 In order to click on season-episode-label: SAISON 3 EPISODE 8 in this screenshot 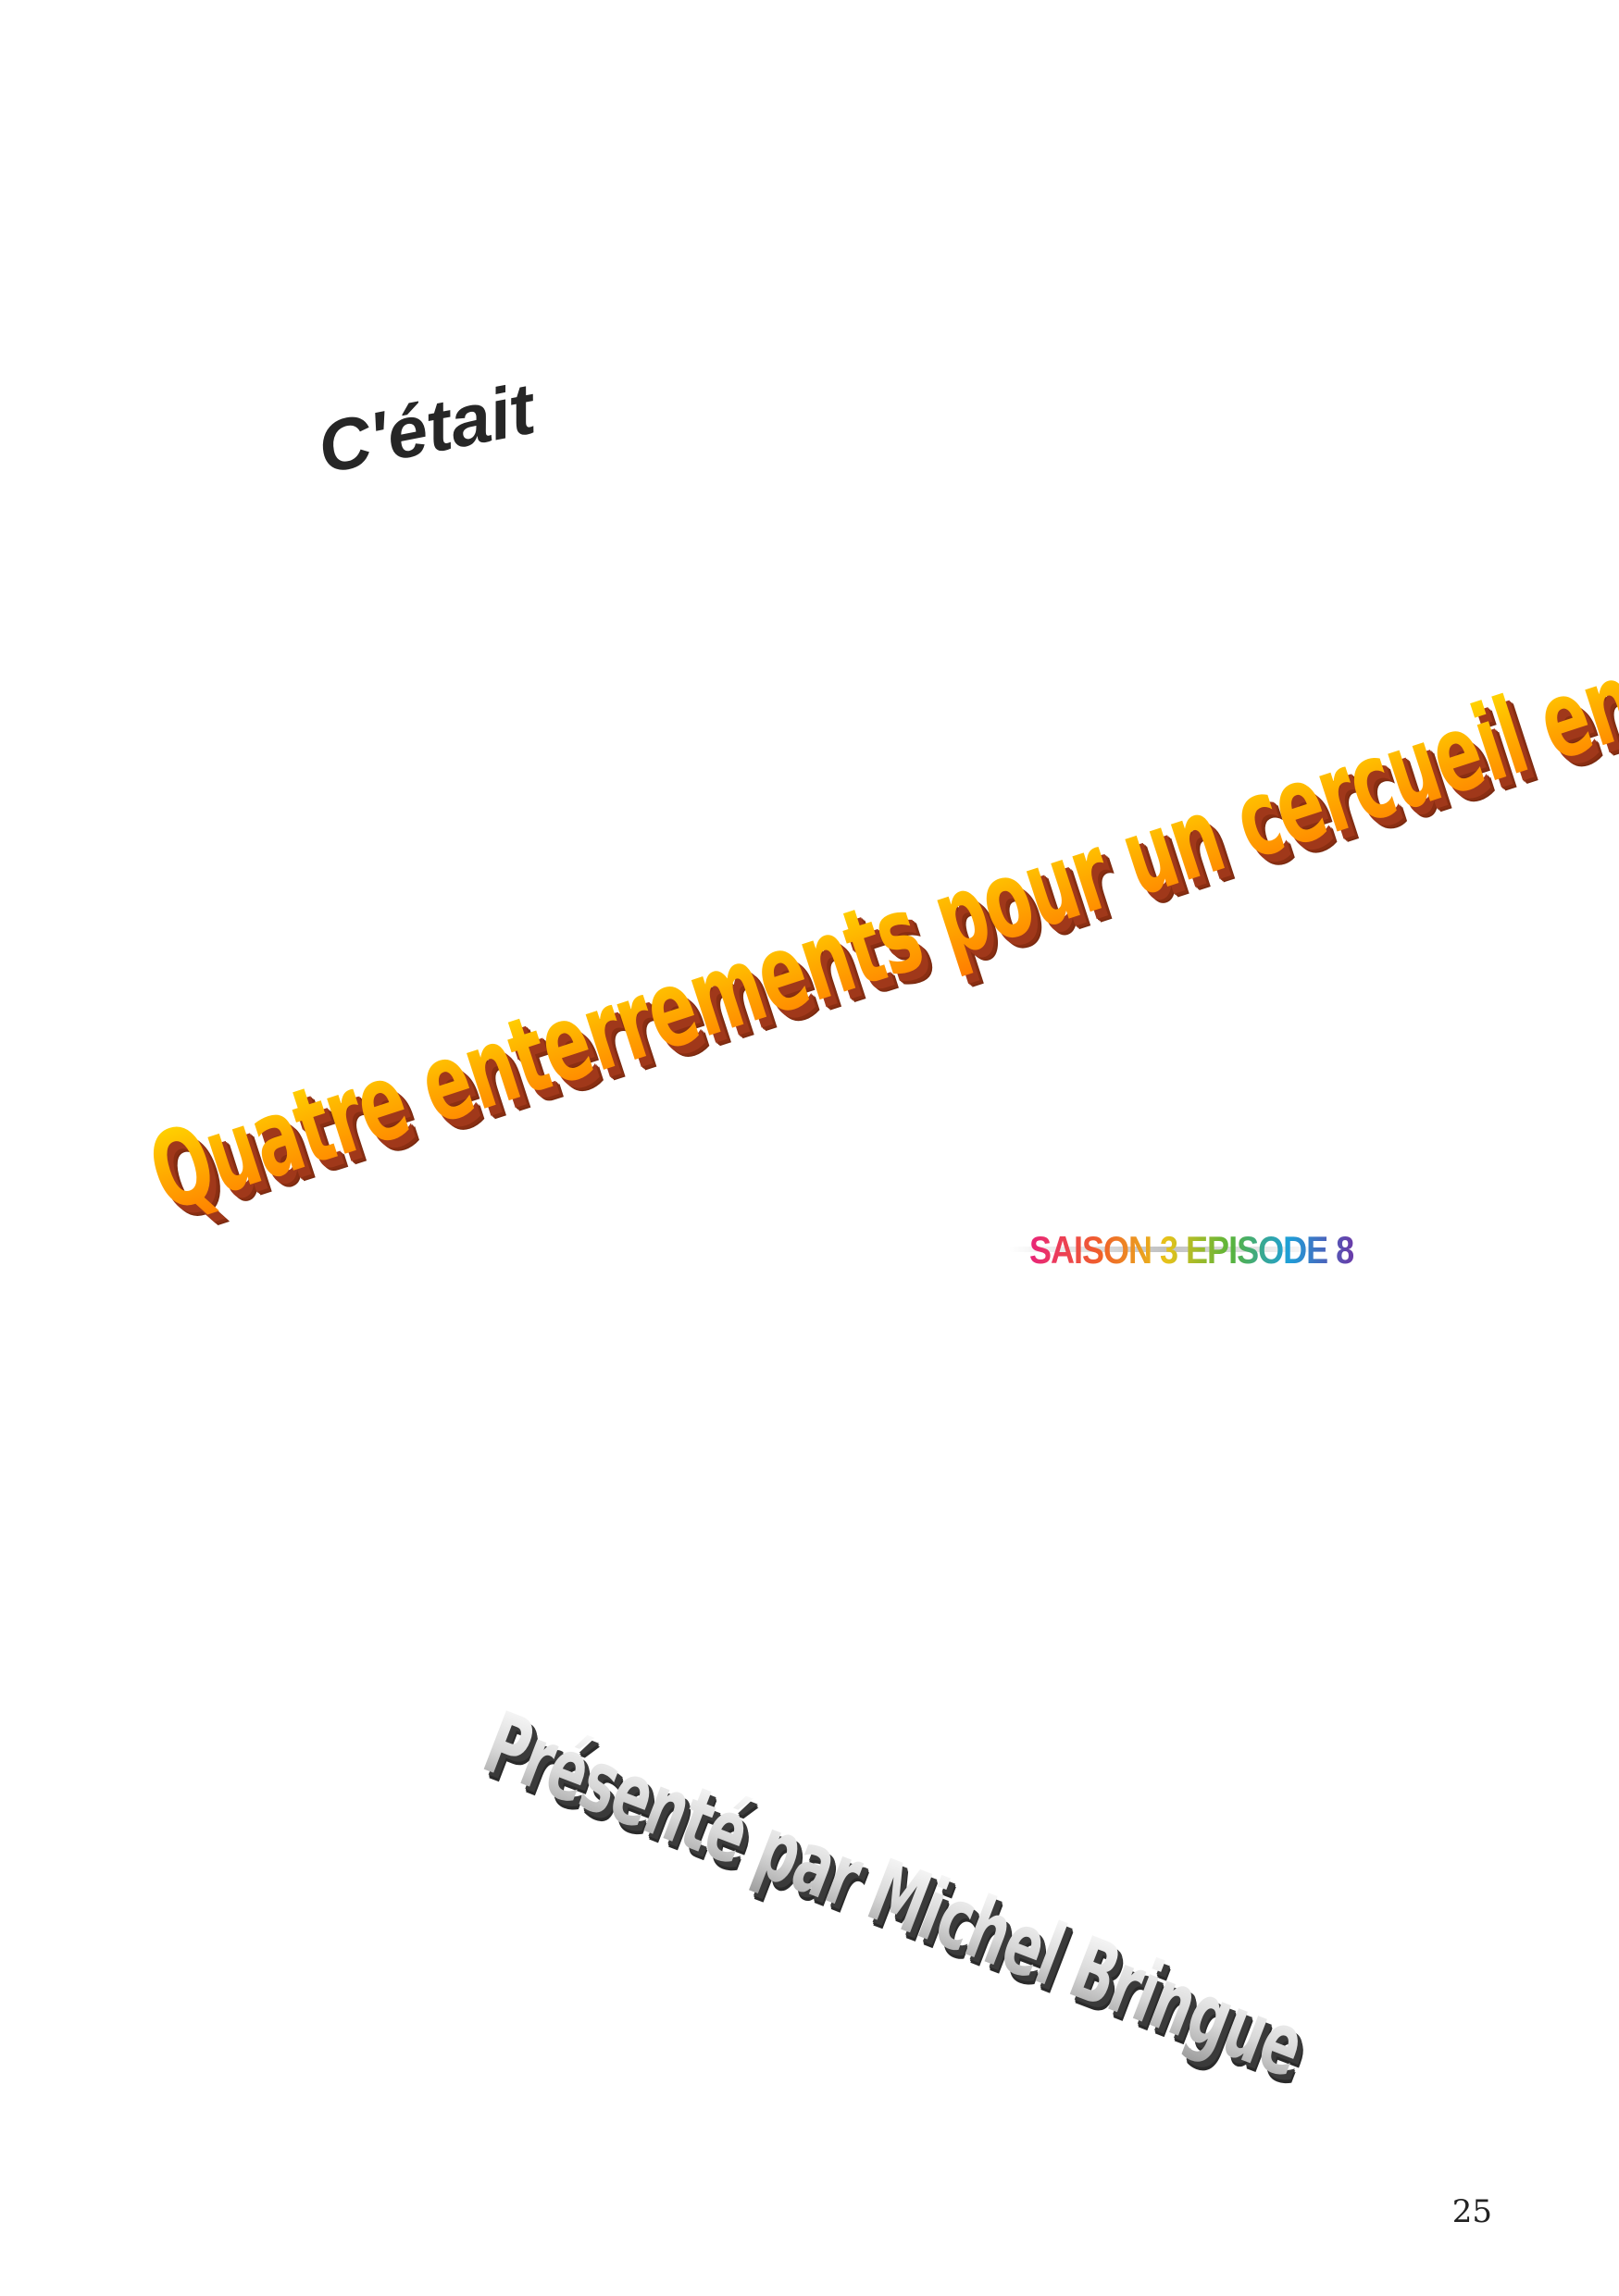, I will do `click(1191, 1250)`.